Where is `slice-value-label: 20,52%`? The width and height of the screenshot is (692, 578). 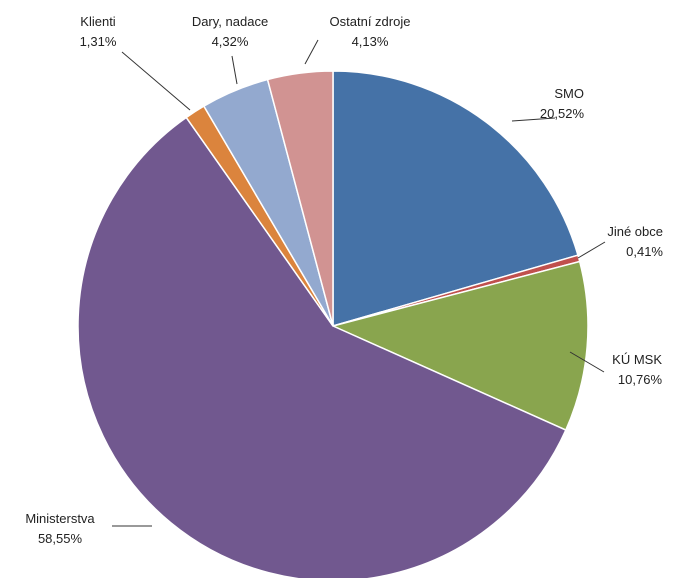 slice-value-label: 20,52% is located at coordinates (562, 113).